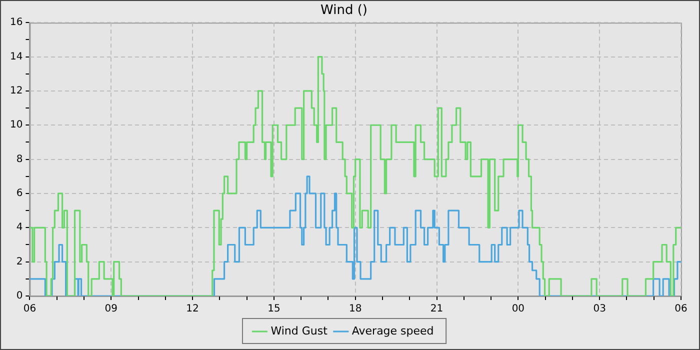 The width and height of the screenshot is (700, 350). What do you see at coordinates (518, 309) in the screenshot?
I see `x-tick-label: 00` at bounding box center [518, 309].